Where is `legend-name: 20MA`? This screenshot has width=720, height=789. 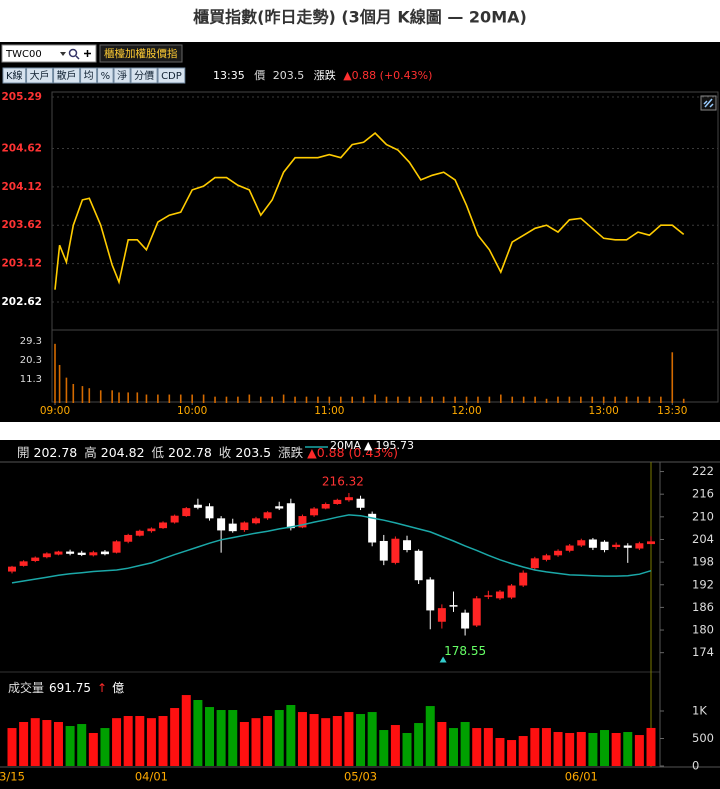 legend-name: 20MA is located at coordinates (345, 445).